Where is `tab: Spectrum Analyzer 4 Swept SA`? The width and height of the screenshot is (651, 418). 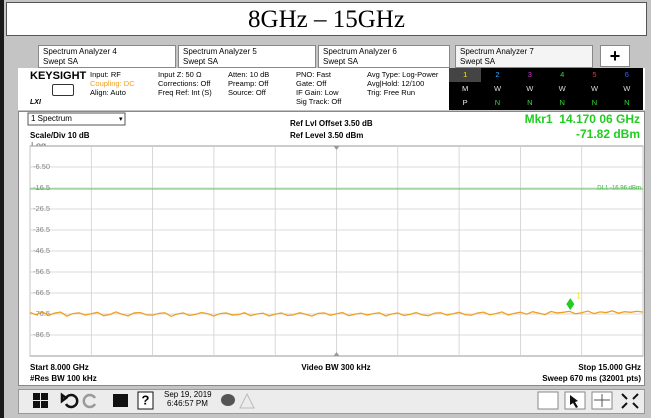 tab: Spectrum Analyzer 4 Swept SA is located at coordinates (107, 56).